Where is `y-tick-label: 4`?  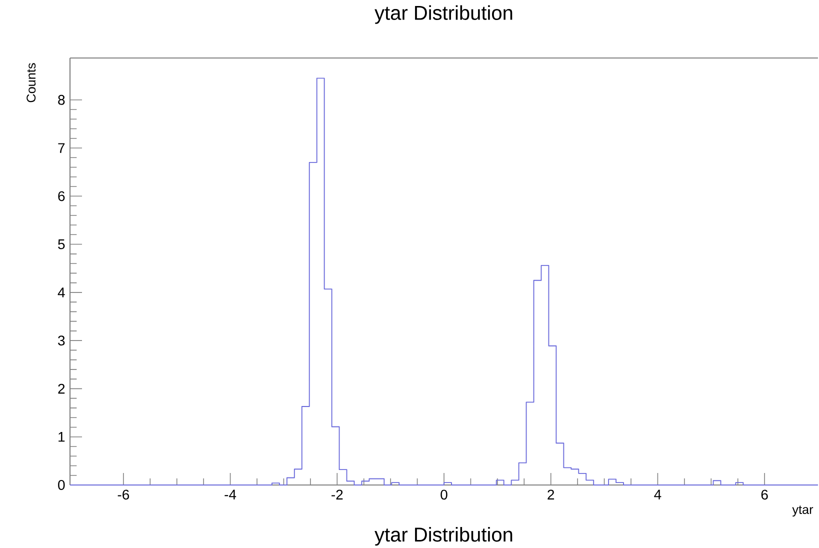 y-tick-label: 4 is located at coordinates (61, 293).